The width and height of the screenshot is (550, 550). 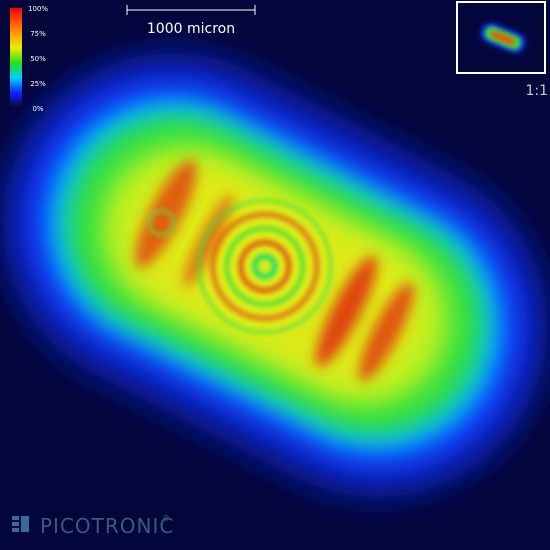 I want to click on colorbar-labels: 100% 75% 50% 25% 0%, so click(x=38, y=59).